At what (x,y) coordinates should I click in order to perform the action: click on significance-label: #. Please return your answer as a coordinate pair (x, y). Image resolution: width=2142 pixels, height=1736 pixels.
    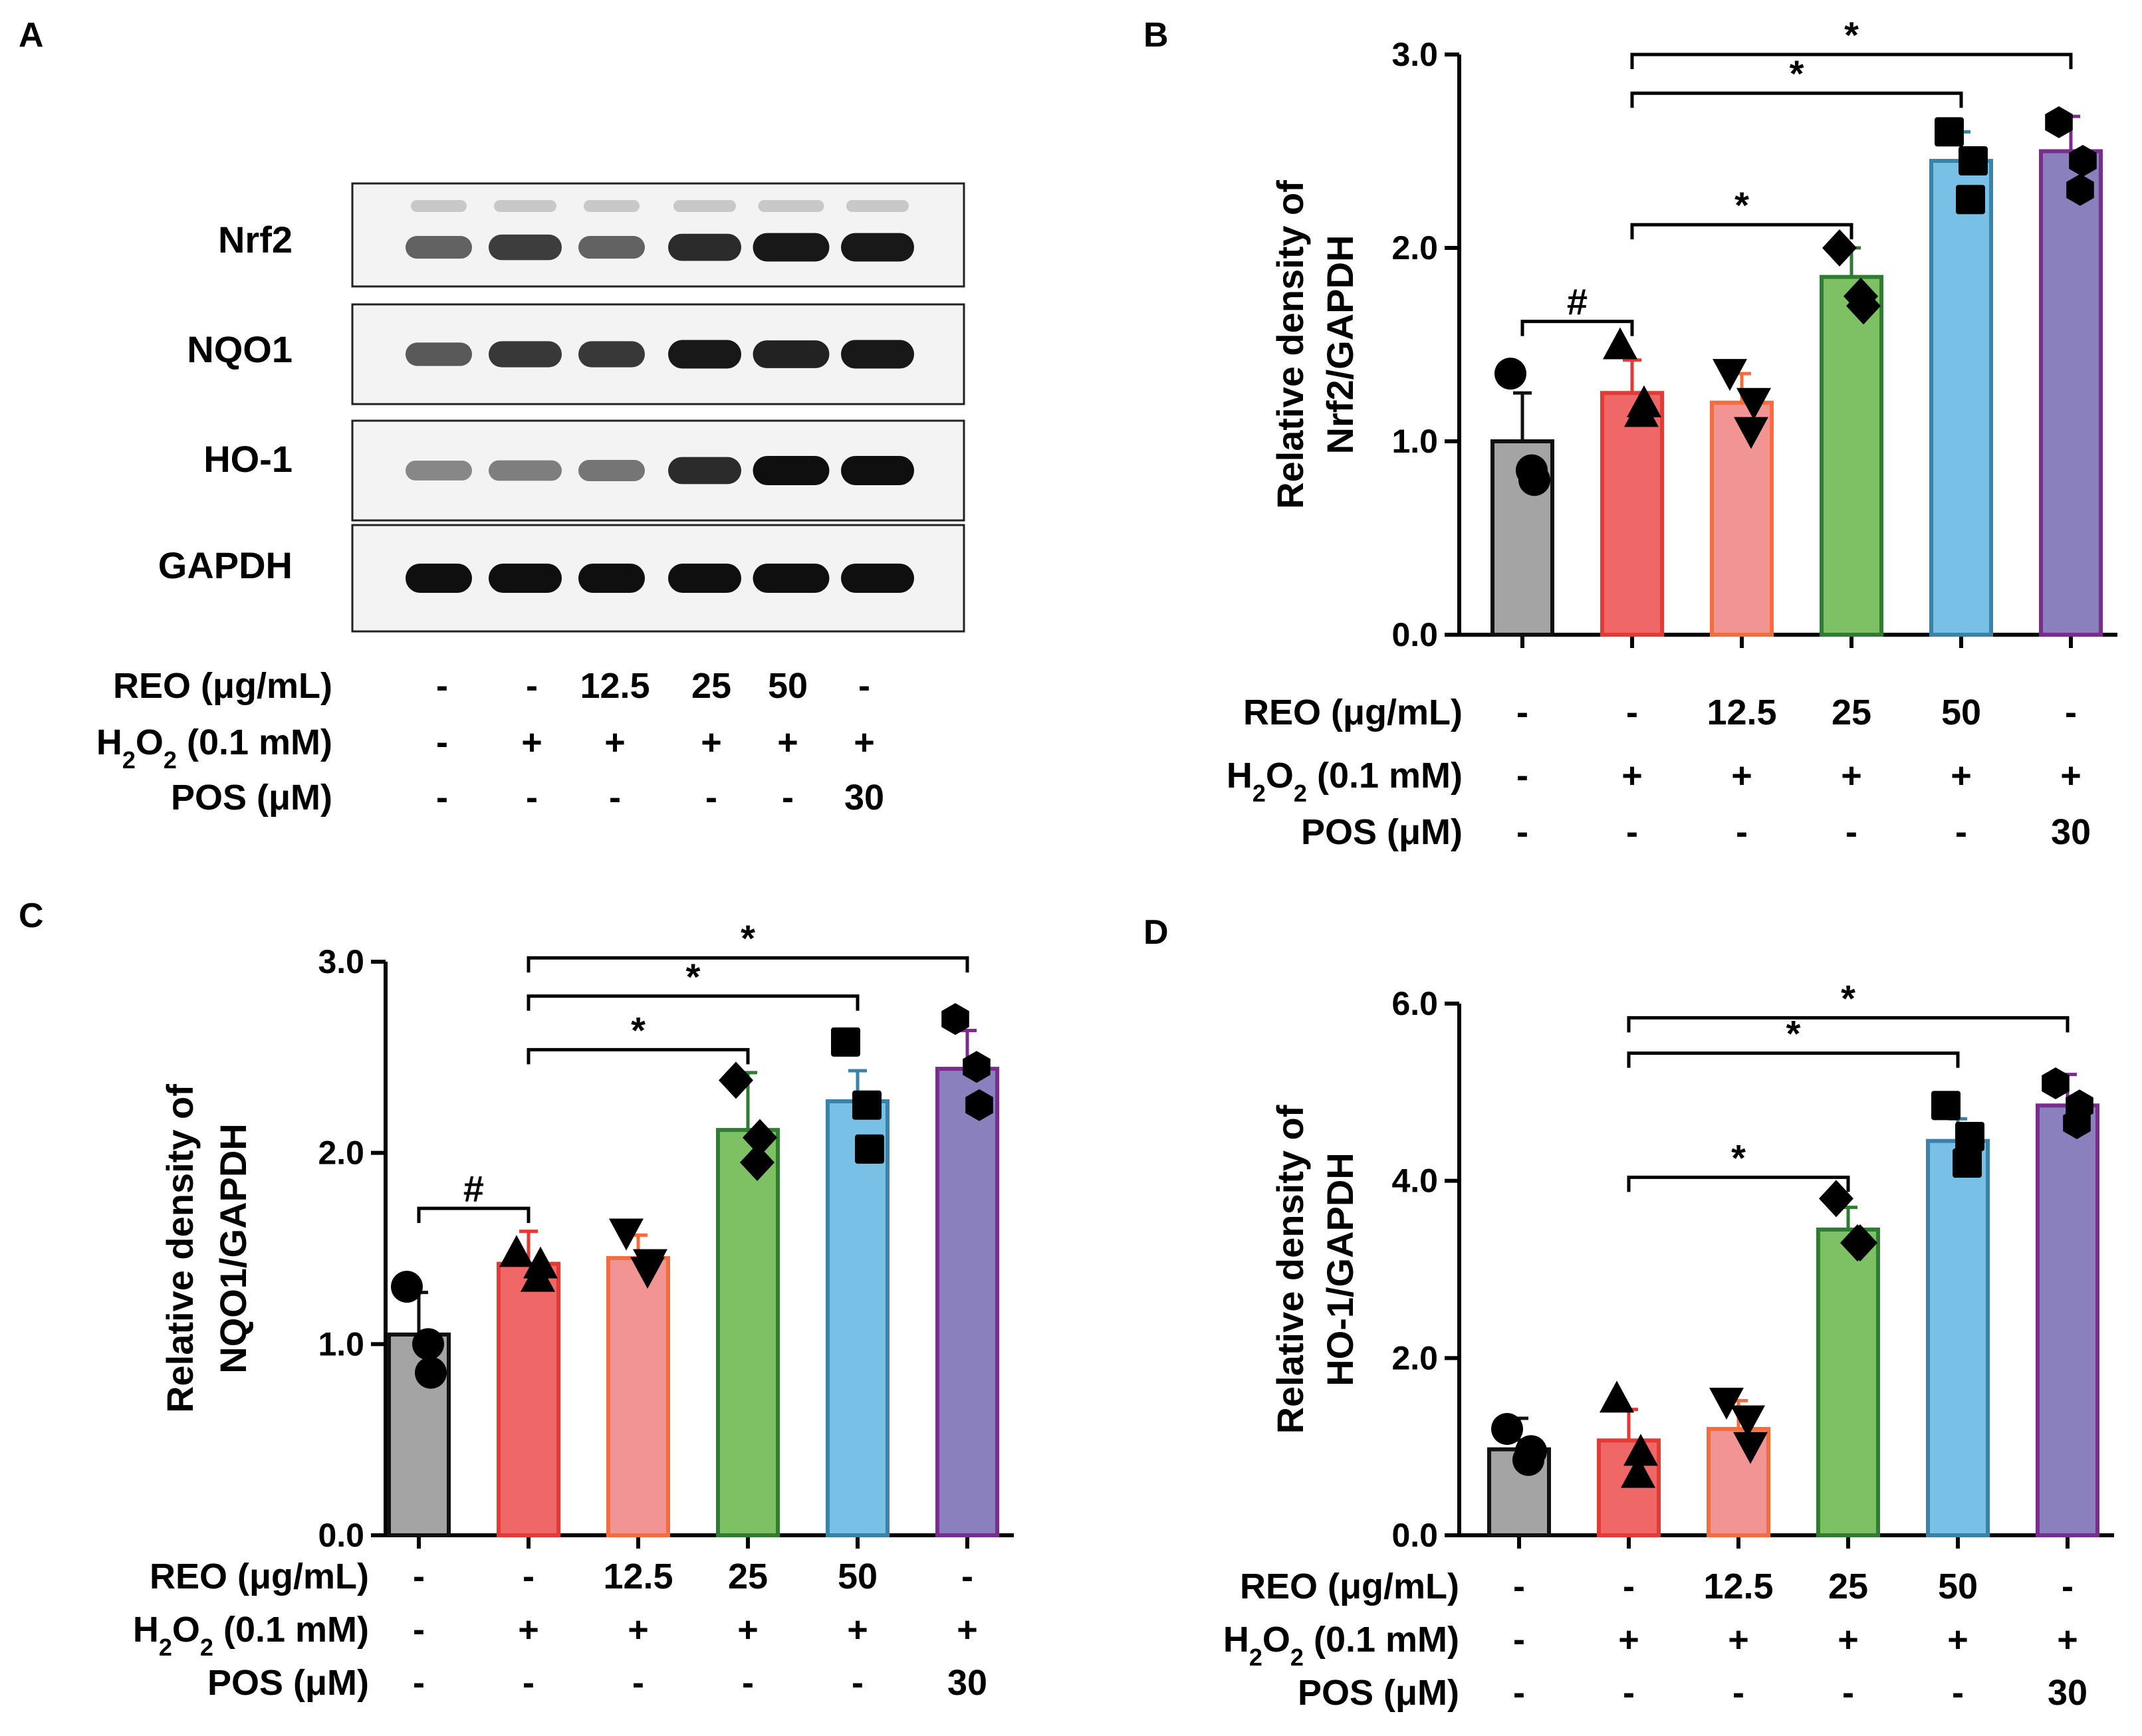
    Looking at the image, I should click on (474, 1189).